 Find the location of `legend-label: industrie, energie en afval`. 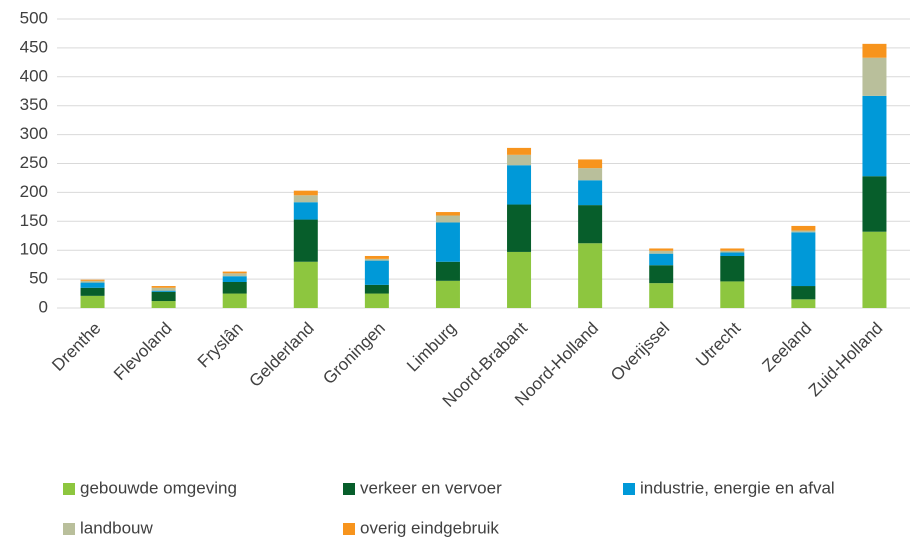

legend-label: industrie, energie en afval is located at coordinates (737, 487).